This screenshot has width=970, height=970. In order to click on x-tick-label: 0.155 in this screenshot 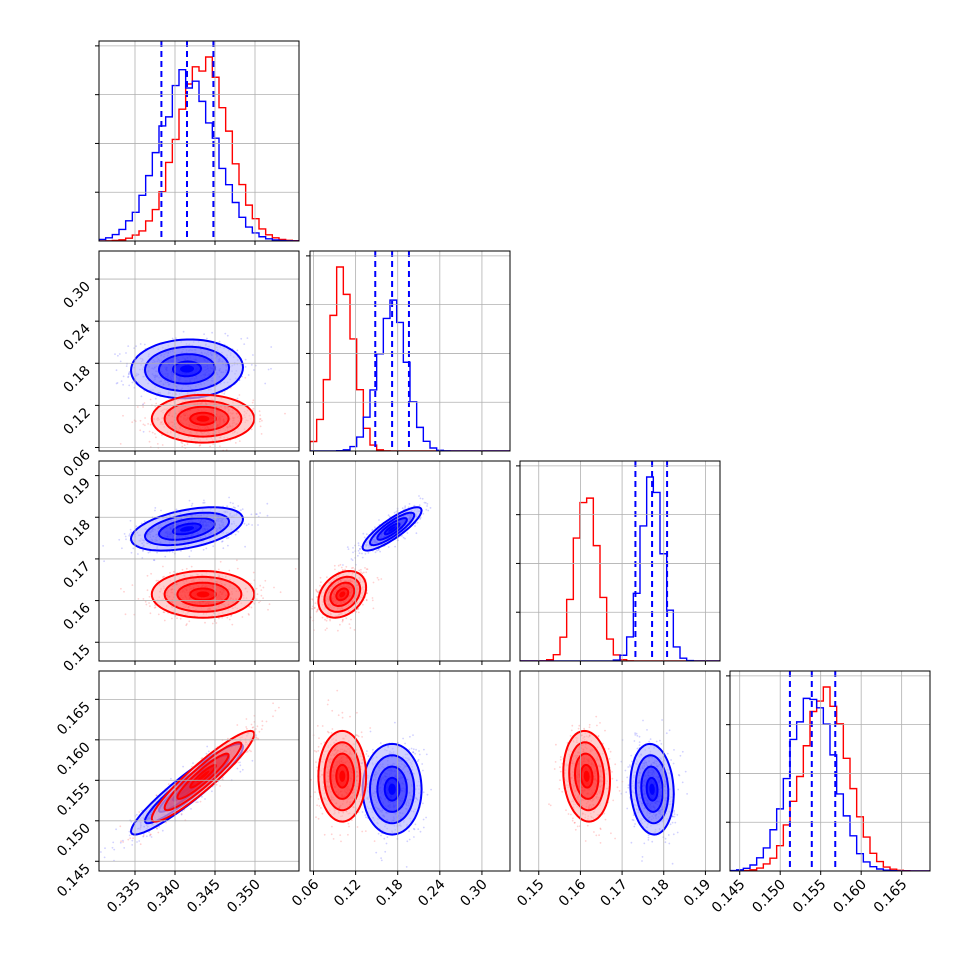, I will do `click(810, 897)`.